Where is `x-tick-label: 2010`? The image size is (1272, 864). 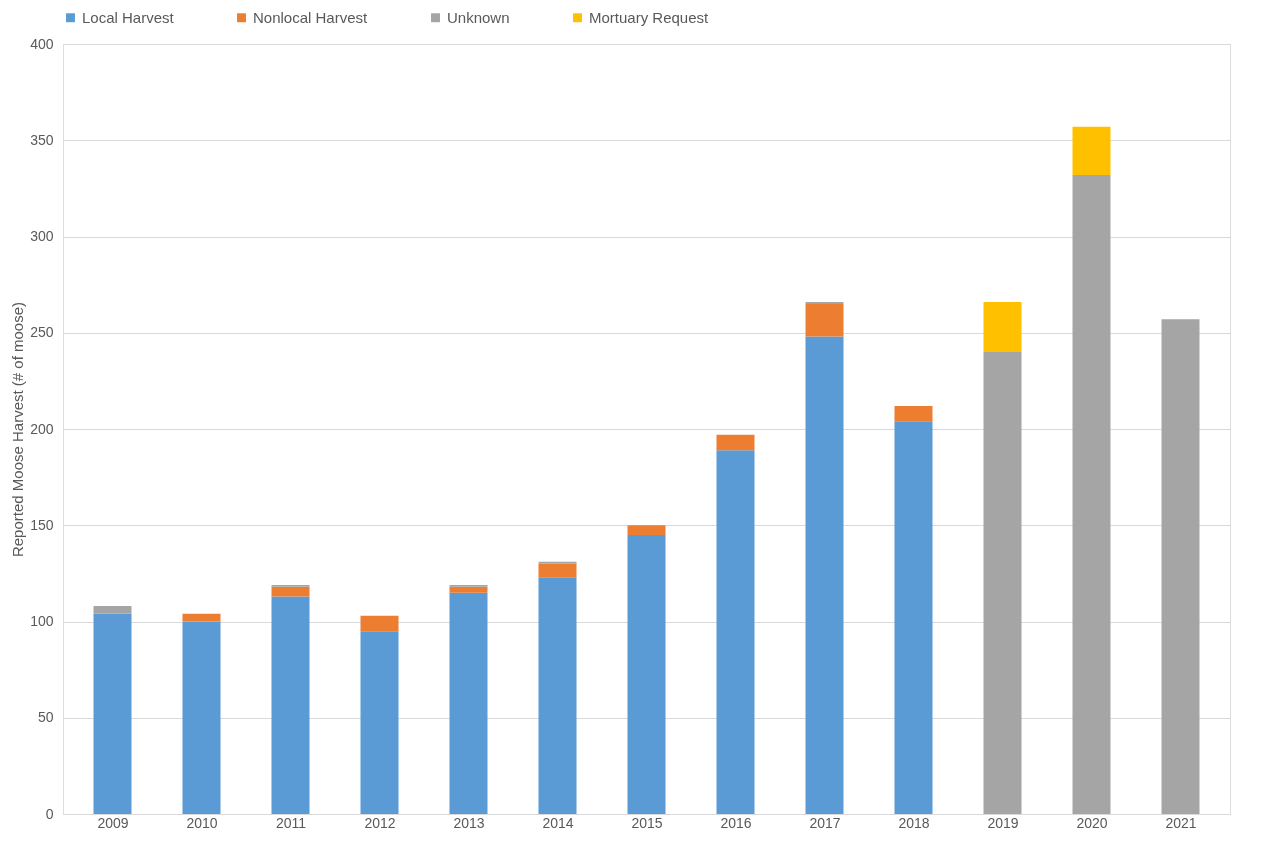
x-tick-label: 2010 is located at coordinates (202, 822).